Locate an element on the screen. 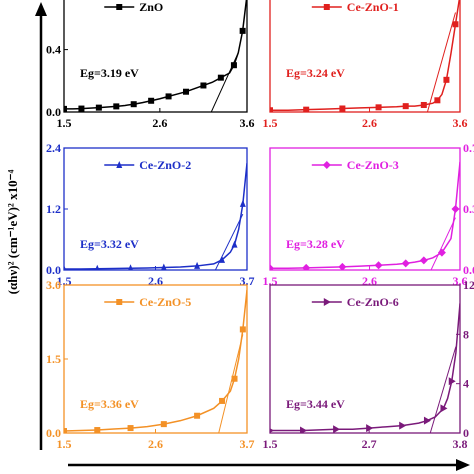  band-gap-annotation: Eg=3.24 eV is located at coordinates (315, 73).